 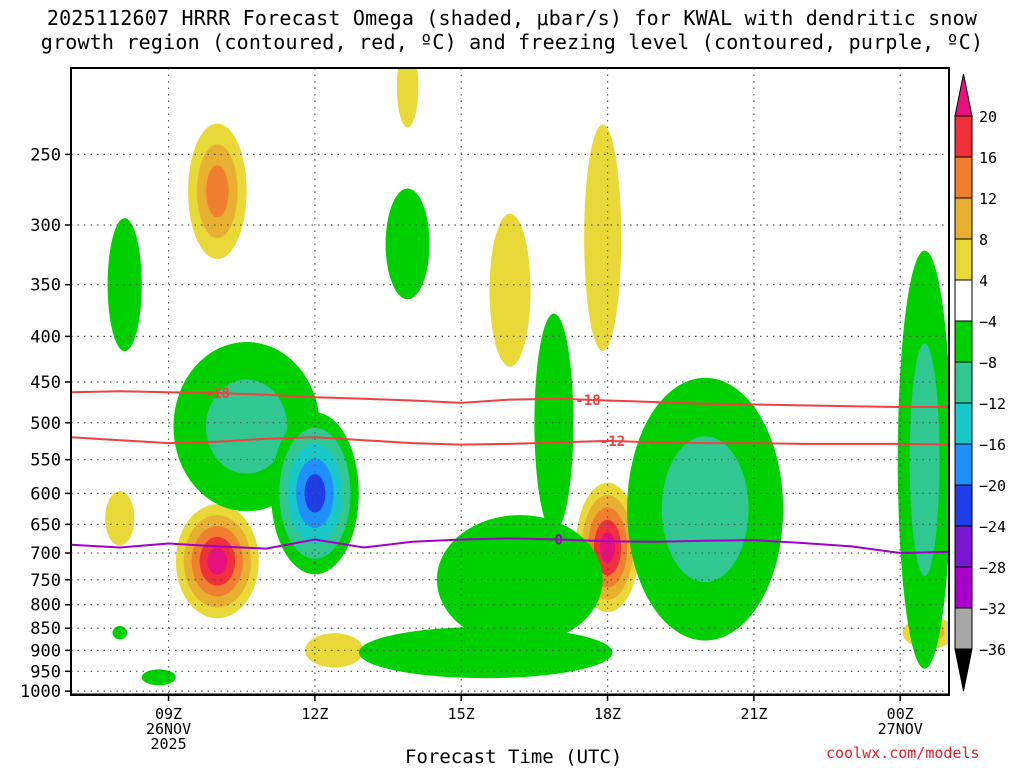 What do you see at coordinates (992, 650) in the screenshot?
I see `colorbar-label: −36` at bounding box center [992, 650].